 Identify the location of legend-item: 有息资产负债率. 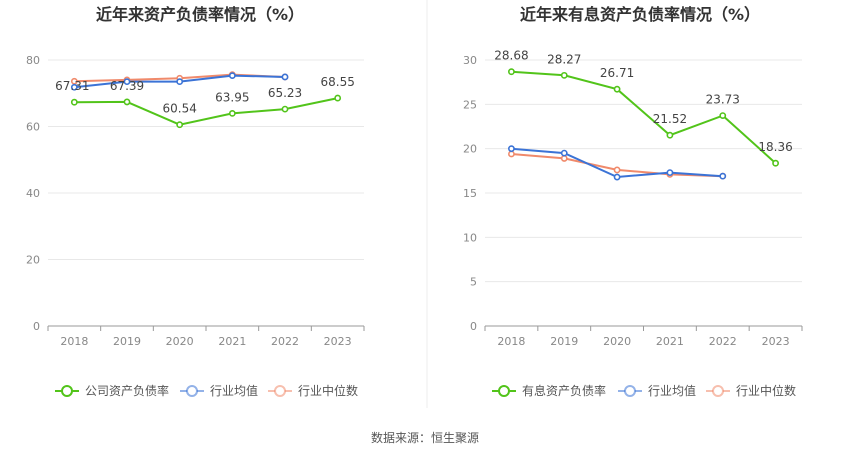
(549, 390).